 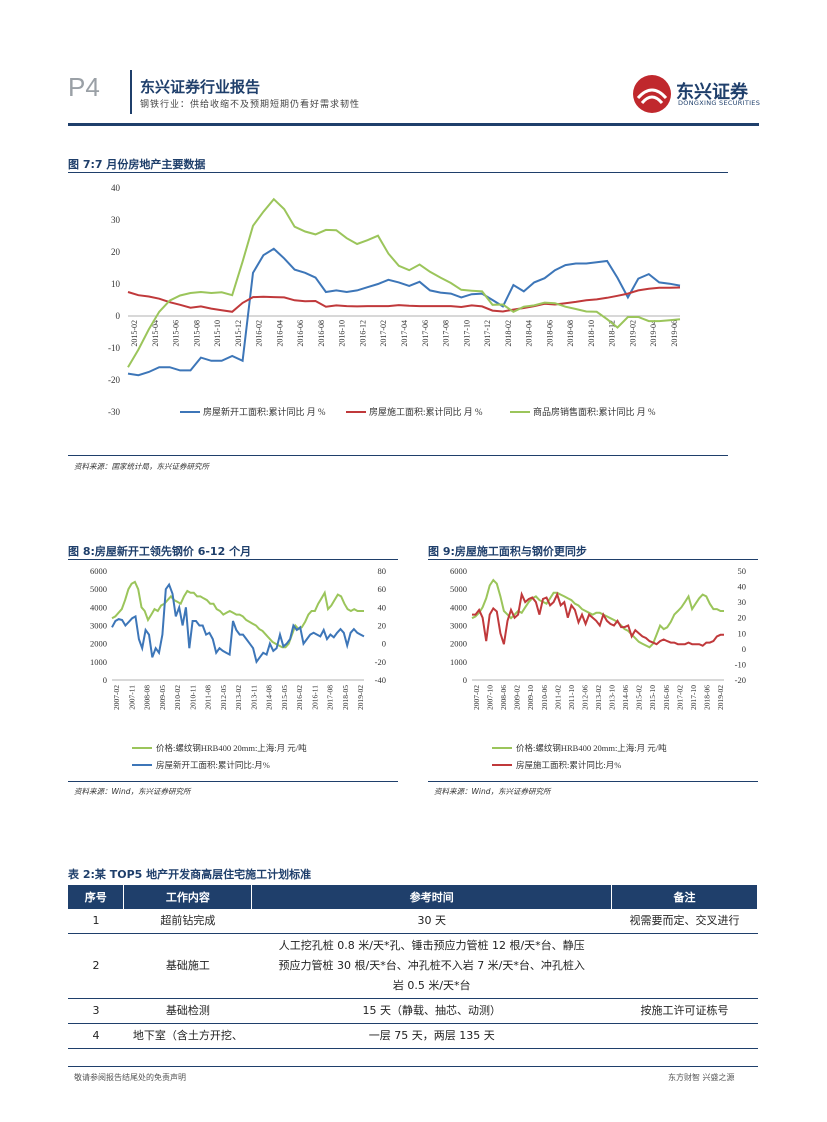 What do you see at coordinates (132, 791) in the screenshot?
I see `fig8-source: 资料来源：Wind，东兴证券研究所` at bounding box center [132, 791].